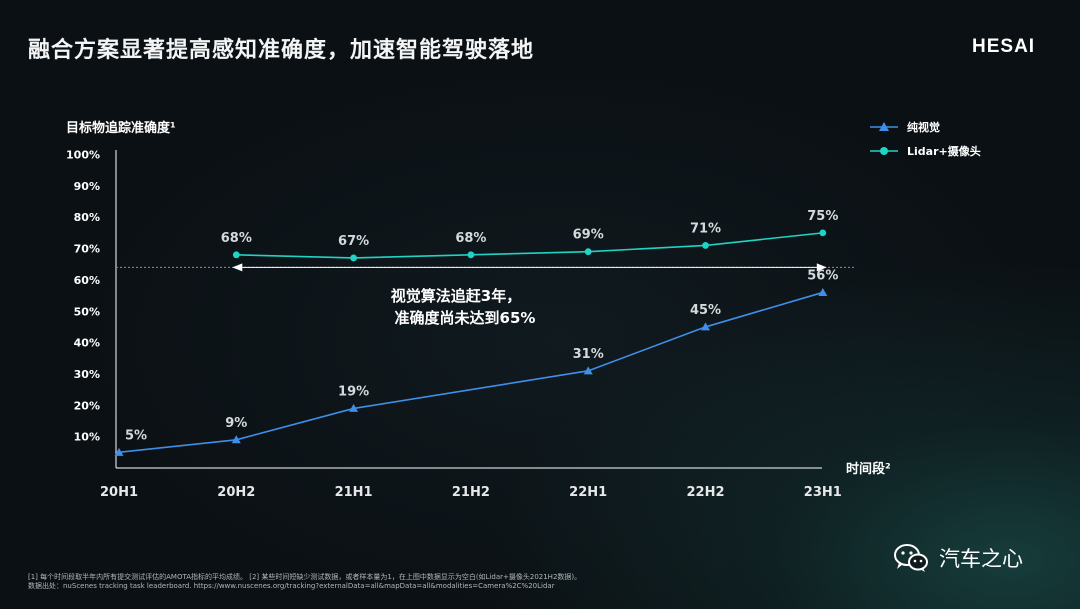 This screenshot has width=1080, height=609. Describe the element at coordinates (354, 407) in the screenshot. I see `point-vision-21H1` at that location.